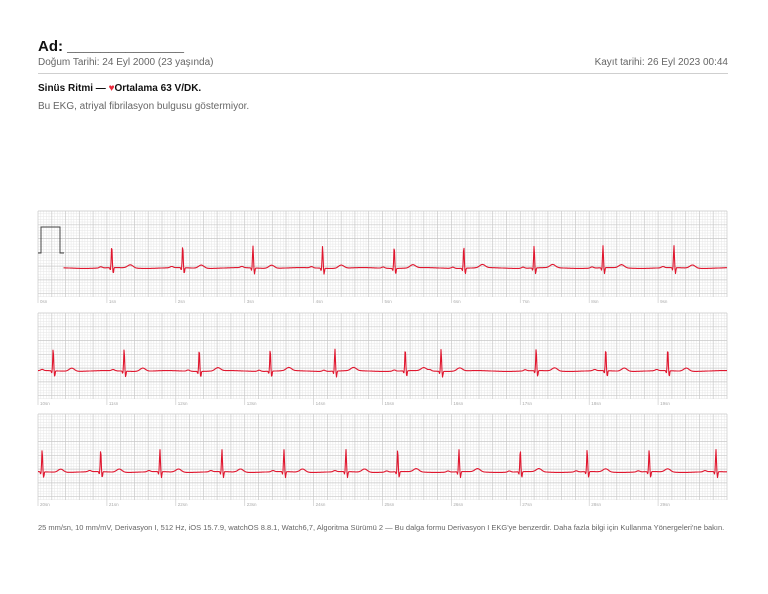 The width and height of the screenshot is (768, 594). What do you see at coordinates (665, 504) in the screenshot?
I see `second-label: 29sn` at bounding box center [665, 504].